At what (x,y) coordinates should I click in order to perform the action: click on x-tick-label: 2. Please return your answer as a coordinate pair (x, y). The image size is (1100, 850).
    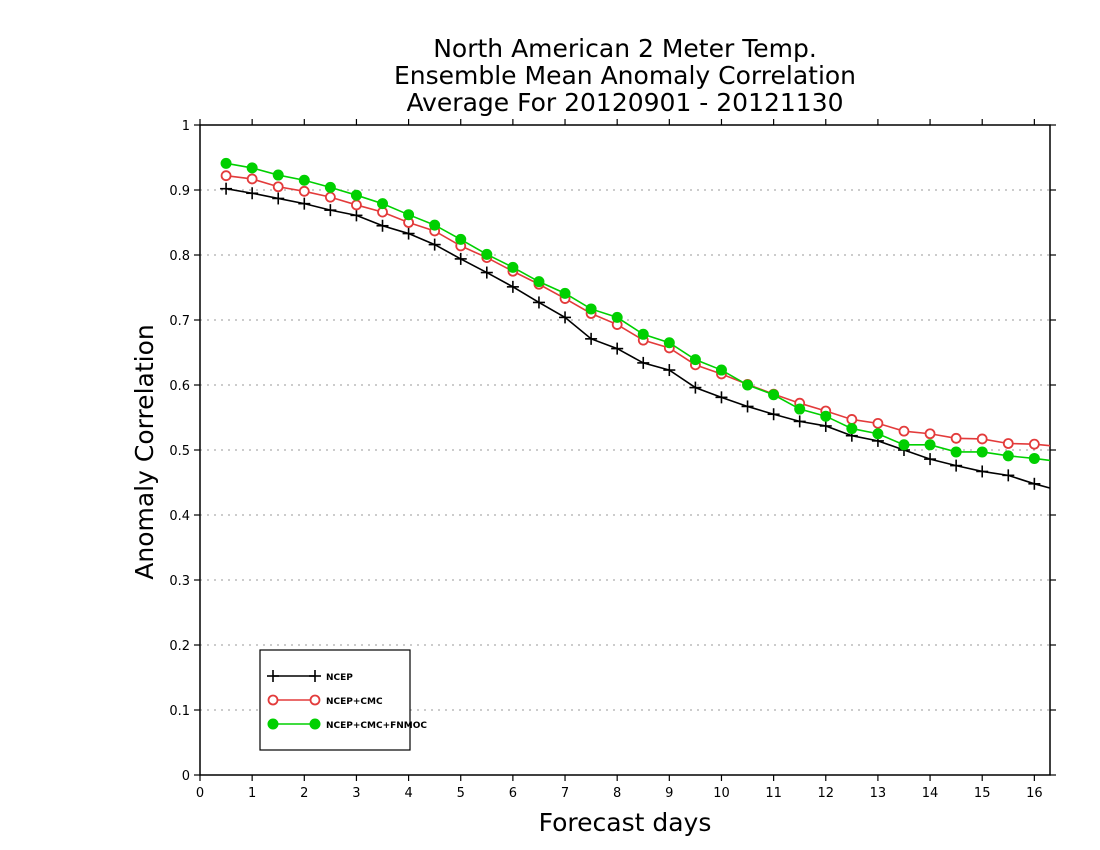
    Looking at the image, I should click on (304, 793).